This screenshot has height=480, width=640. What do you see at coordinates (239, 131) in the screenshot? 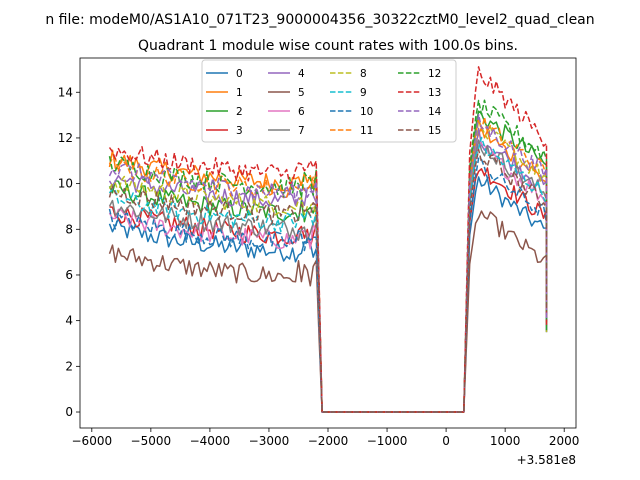
I see `legend-label-3: 3` at bounding box center [239, 131].